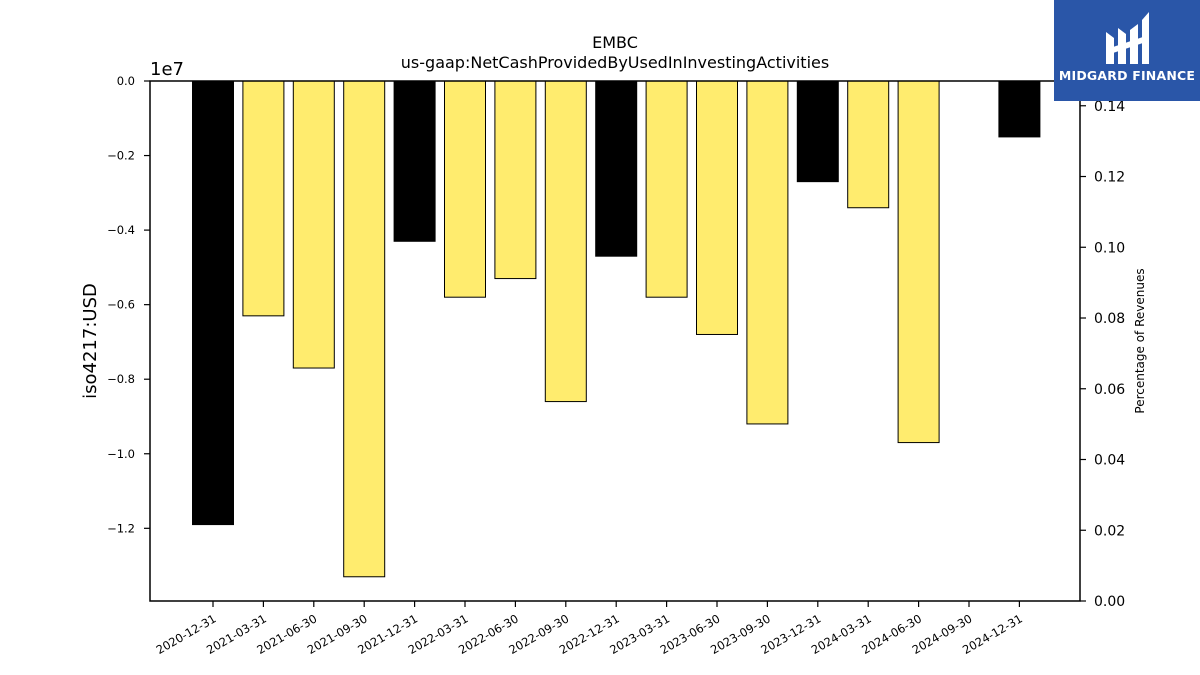 This screenshot has height=675, width=1200. What do you see at coordinates (1127, 38) in the screenshot?
I see `midgard-logo-icon` at bounding box center [1127, 38].